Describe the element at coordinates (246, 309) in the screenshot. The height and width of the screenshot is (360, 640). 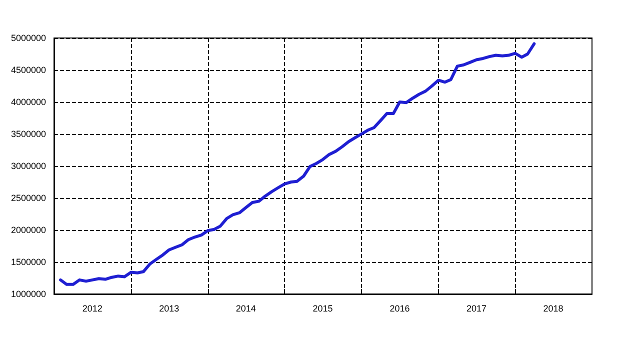
I see `x-tick-label: 2014` at that location.